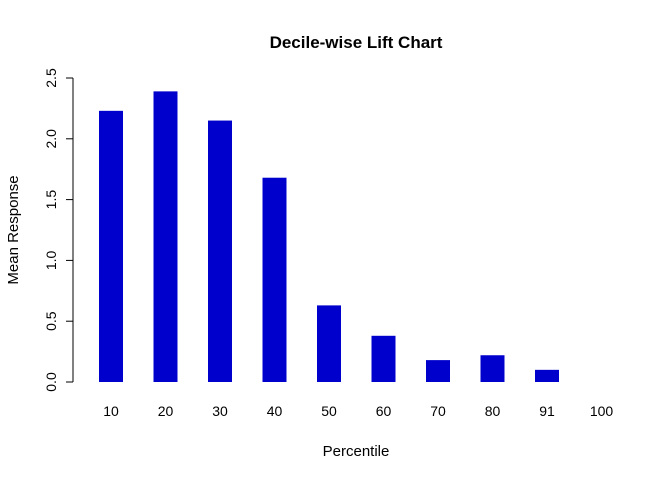 The width and height of the screenshot is (672, 480). Describe the element at coordinates (438, 411) in the screenshot. I see `x-tick-label: 70` at that location.